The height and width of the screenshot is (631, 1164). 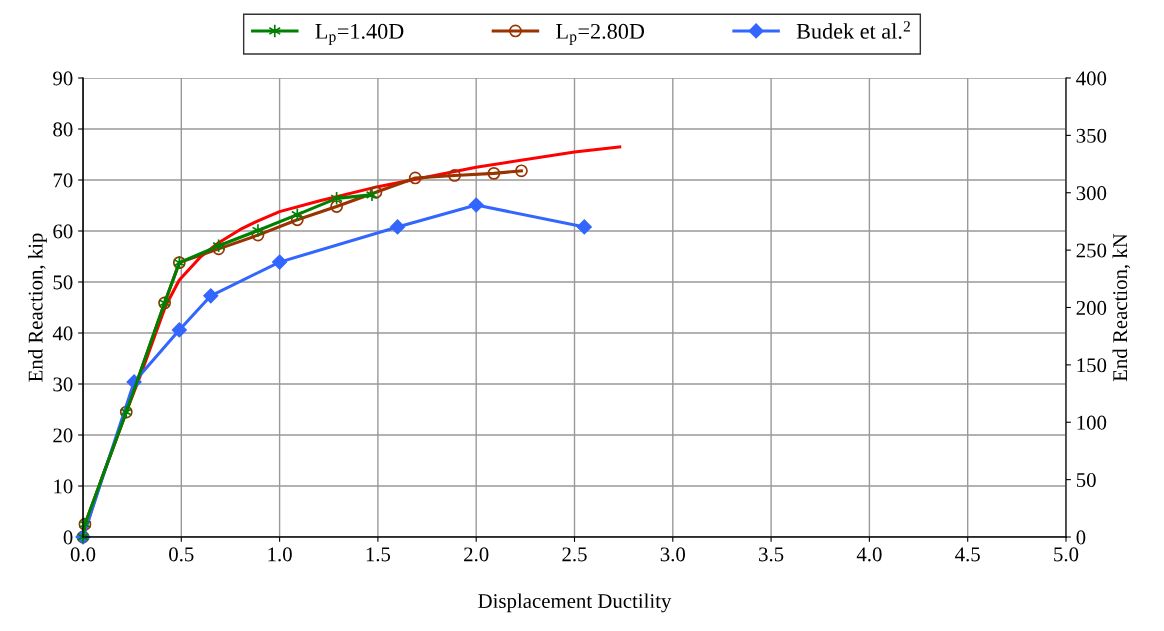 What do you see at coordinates (476, 554) in the screenshot?
I see `x-tick-label: 2.0` at bounding box center [476, 554].